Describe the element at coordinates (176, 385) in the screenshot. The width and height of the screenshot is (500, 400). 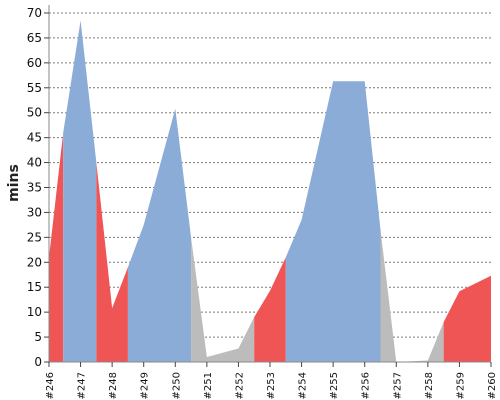
I see `x-tick-label: #250` at that location.